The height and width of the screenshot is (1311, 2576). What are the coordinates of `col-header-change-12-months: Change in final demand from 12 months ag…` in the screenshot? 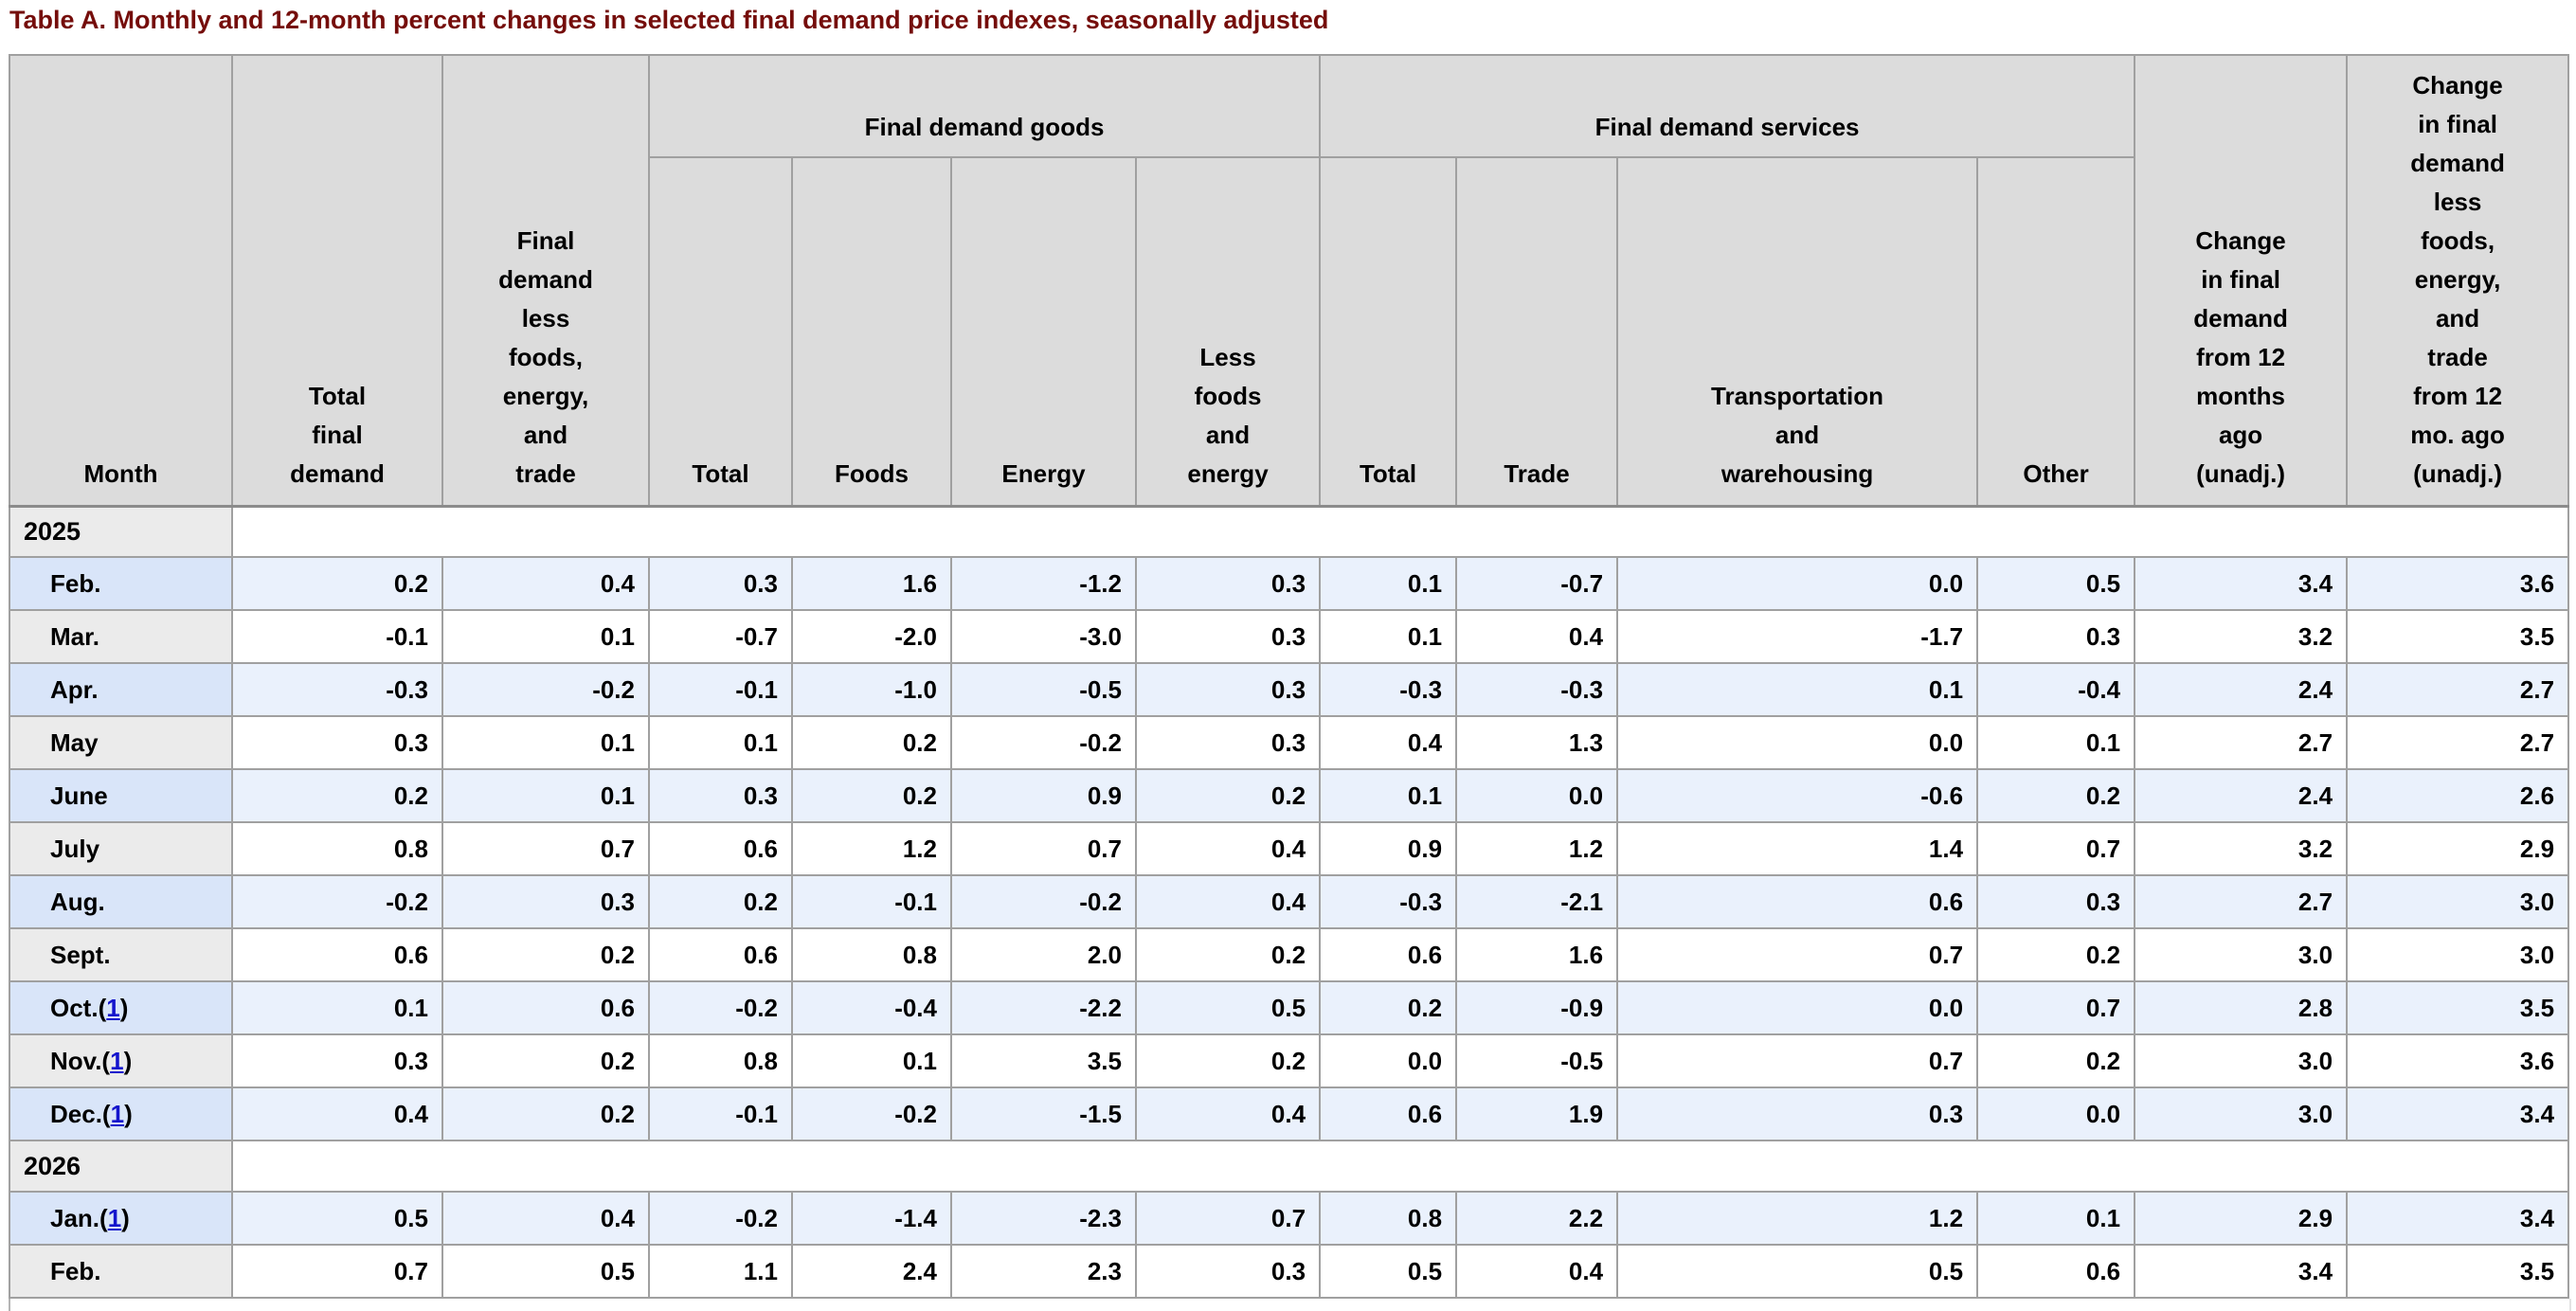 It's located at (2241, 280).